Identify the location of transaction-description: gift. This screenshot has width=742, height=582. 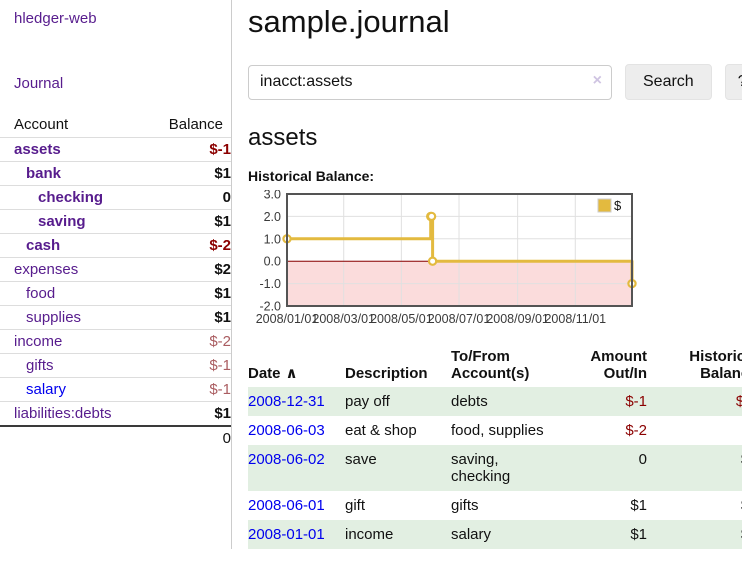
(355, 505).